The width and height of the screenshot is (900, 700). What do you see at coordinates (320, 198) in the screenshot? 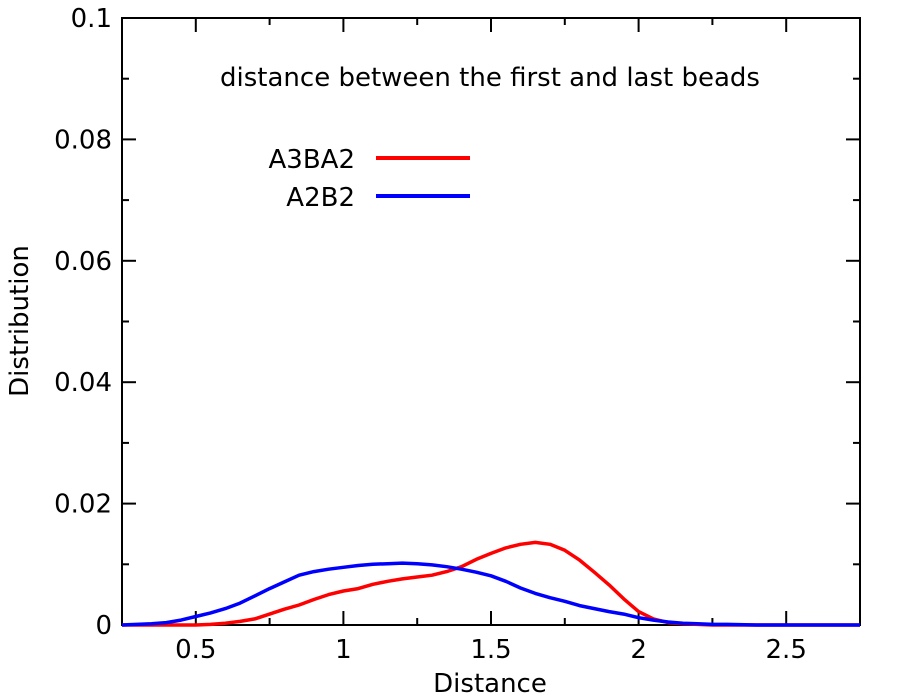
I see `legend-label-a2b2: A2B2` at bounding box center [320, 198].